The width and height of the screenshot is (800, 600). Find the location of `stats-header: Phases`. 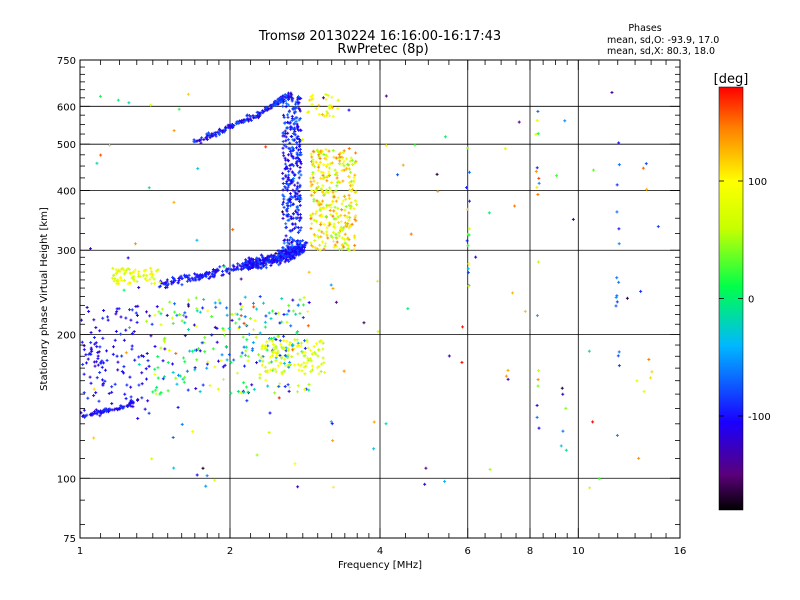

stats-header: Phases is located at coordinates (644, 28).